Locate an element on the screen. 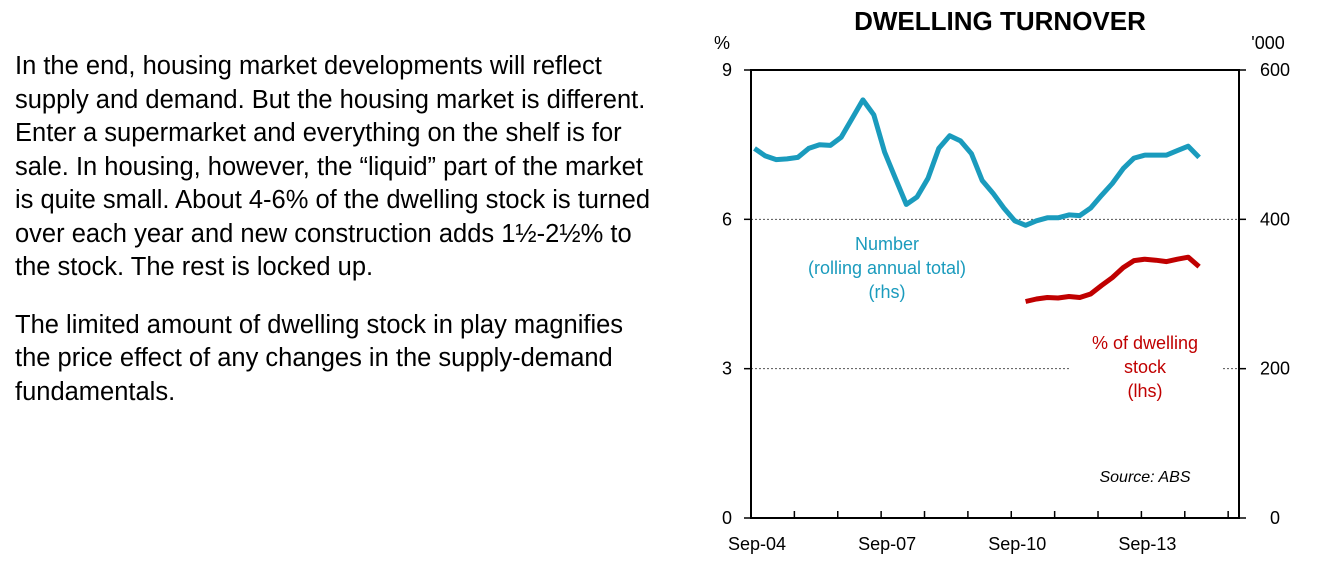  percent-series-label: % of dwelling stock (lhs) is located at coordinates (1146, 366).